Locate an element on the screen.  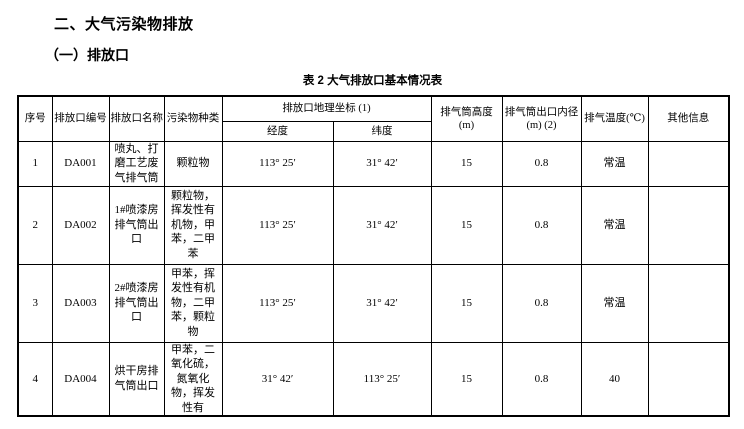
subsection-title: （一）排放口 is located at coordinates (87, 55).